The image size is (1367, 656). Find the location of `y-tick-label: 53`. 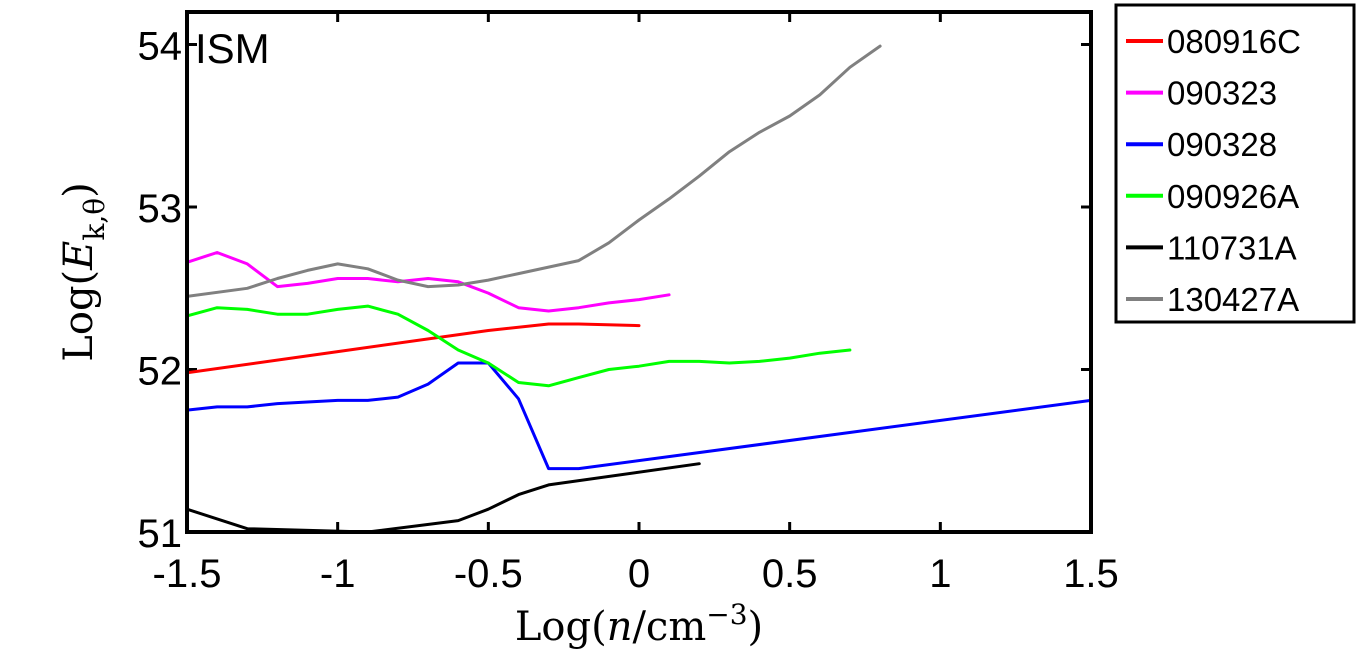

y-tick-label: 53 is located at coordinates (160, 209).